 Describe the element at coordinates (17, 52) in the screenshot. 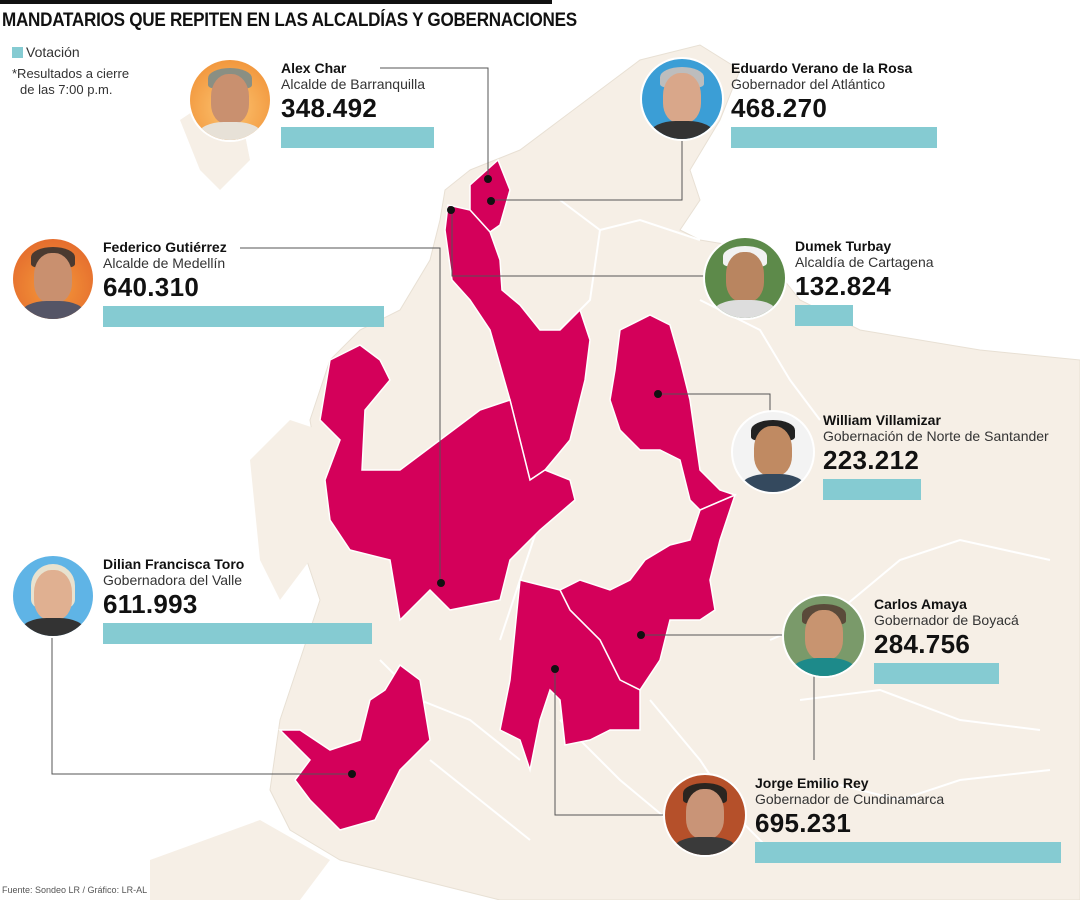

I see `legend-swatch` at that location.